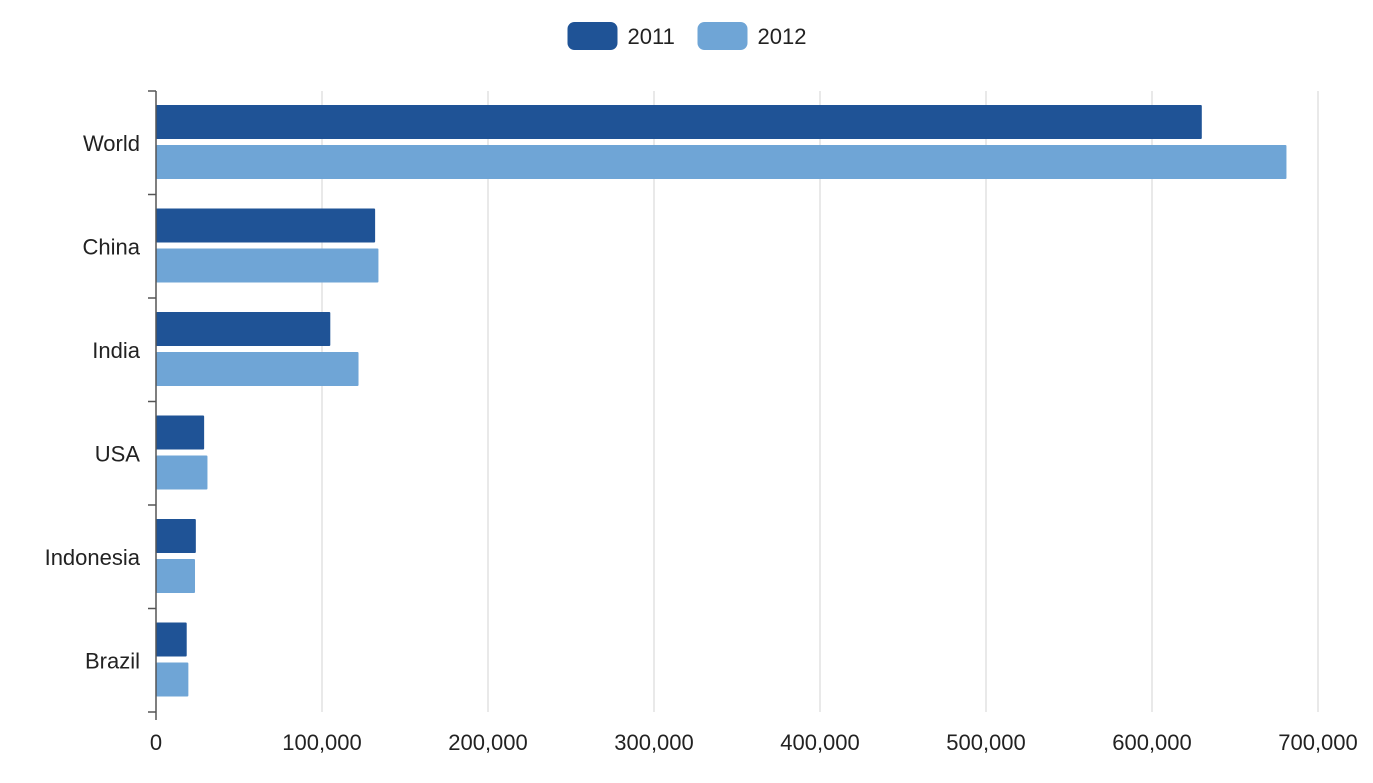  I want to click on category-label-world: World, so click(111, 143).